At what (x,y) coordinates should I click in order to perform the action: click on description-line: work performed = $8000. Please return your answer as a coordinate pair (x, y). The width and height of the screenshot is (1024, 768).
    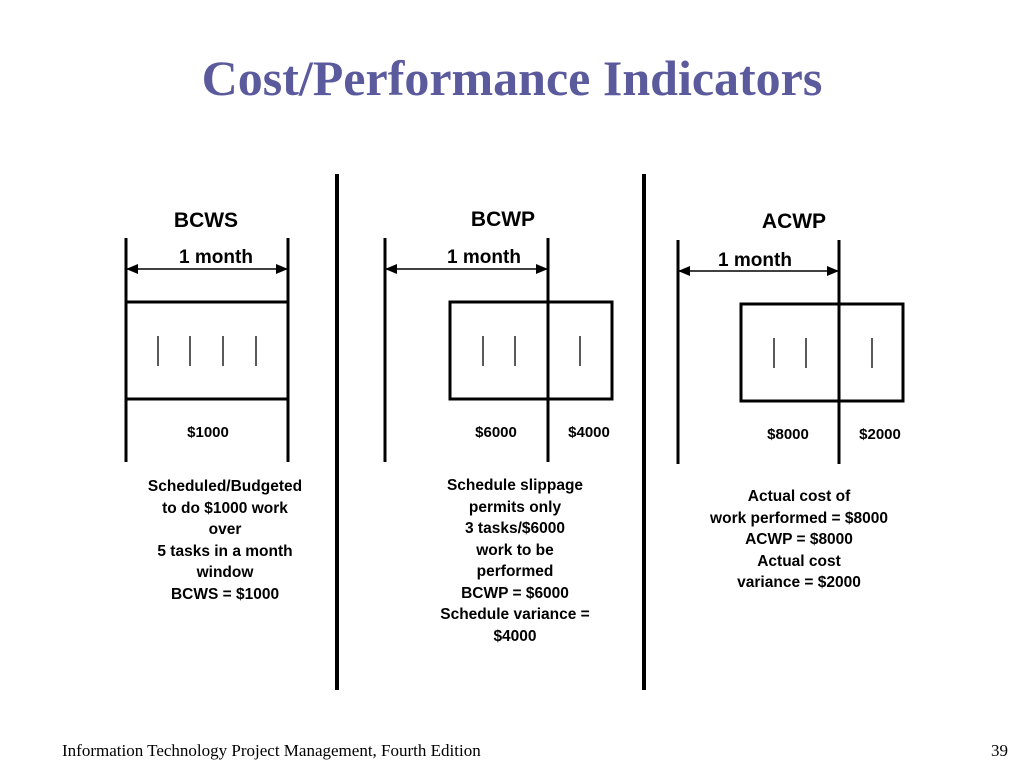
    Looking at the image, I should click on (799, 518).